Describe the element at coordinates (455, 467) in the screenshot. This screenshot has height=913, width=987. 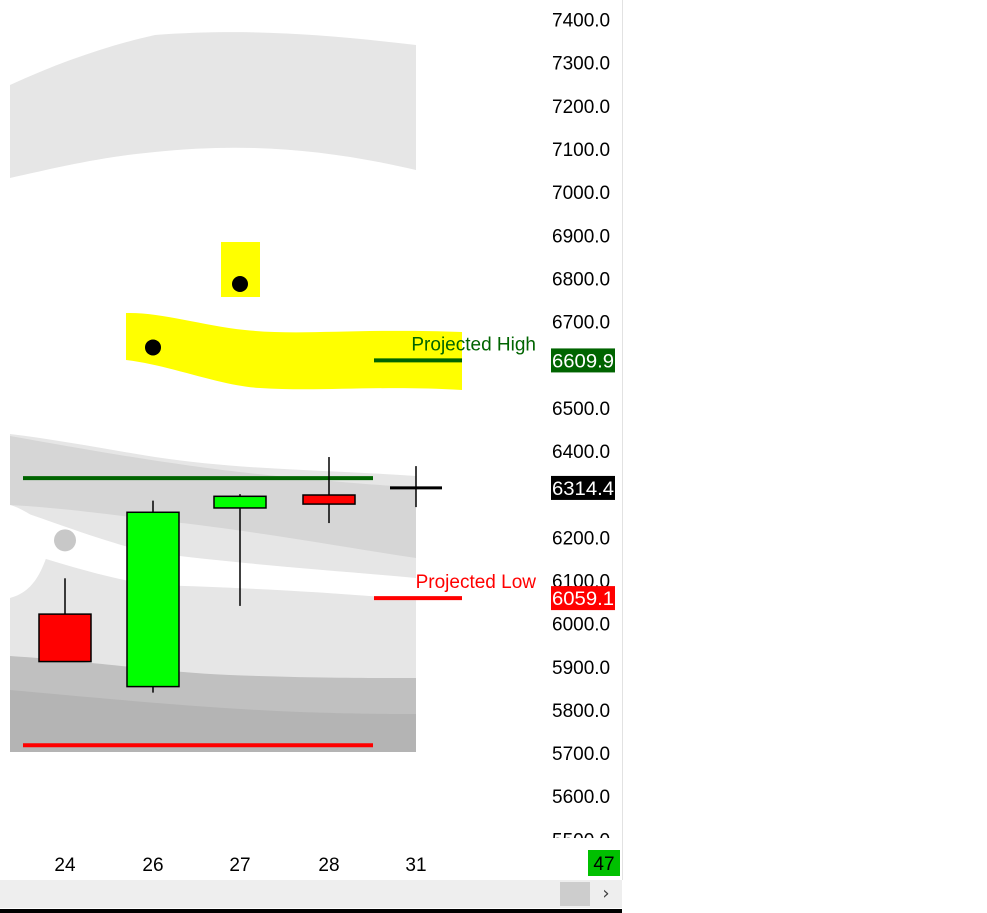
I see `projection-lines: Projected High Projected Low` at that location.